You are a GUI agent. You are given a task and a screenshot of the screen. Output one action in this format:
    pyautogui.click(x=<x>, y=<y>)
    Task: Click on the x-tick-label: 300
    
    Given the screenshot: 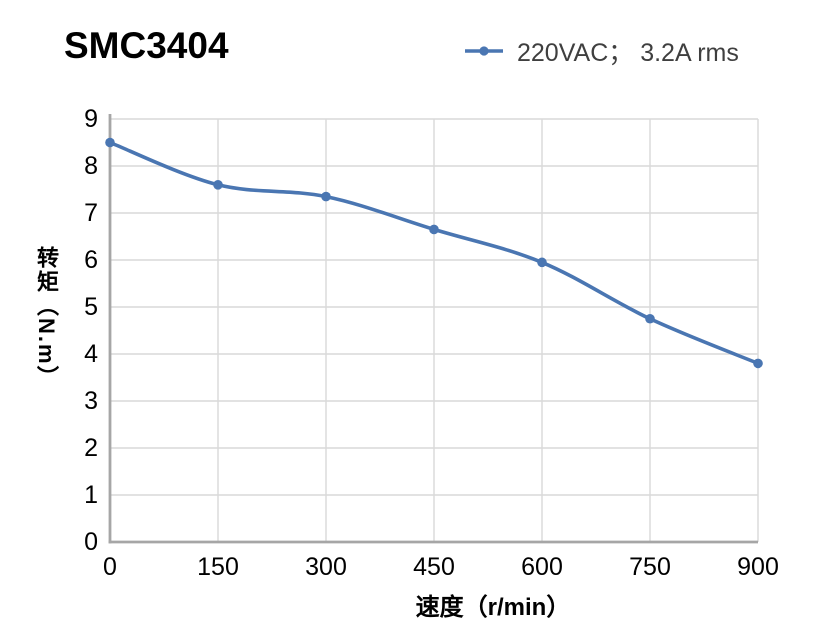 What is the action you would take?
    pyautogui.click(x=326, y=567)
    